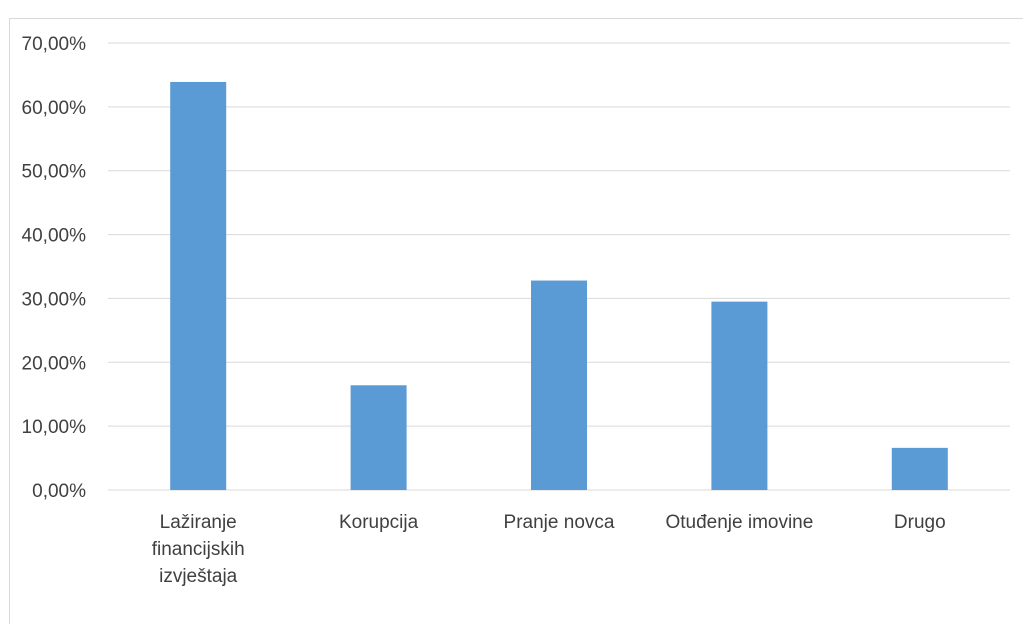 The width and height of the screenshot is (1024, 625). What do you see at coordinates (198, 576) in the screenshot?
I see `x-category-label-line: izvještaja` at bounding box center [198, 576].